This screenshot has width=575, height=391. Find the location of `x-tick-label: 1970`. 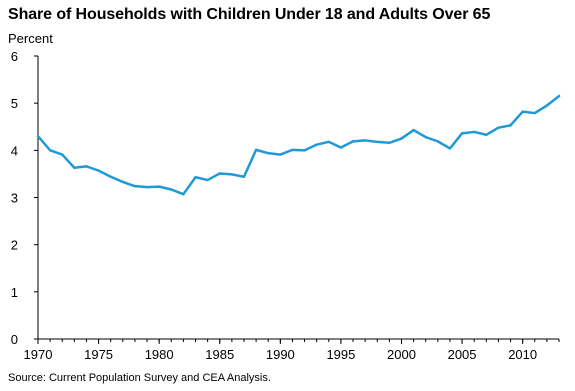

x-tick-label: 1970 is located at coordinates (38, 354).